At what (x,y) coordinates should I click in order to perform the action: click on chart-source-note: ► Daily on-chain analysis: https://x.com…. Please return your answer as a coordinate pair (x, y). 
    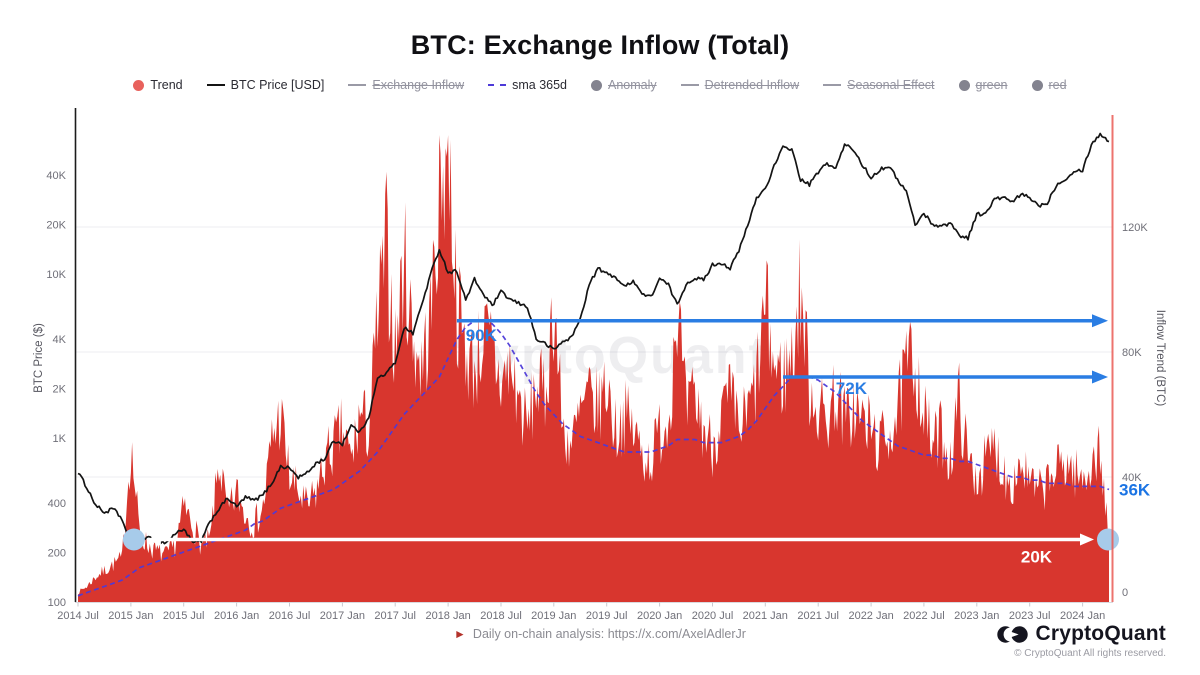
    Looking at the image, I should click on (600, 634).